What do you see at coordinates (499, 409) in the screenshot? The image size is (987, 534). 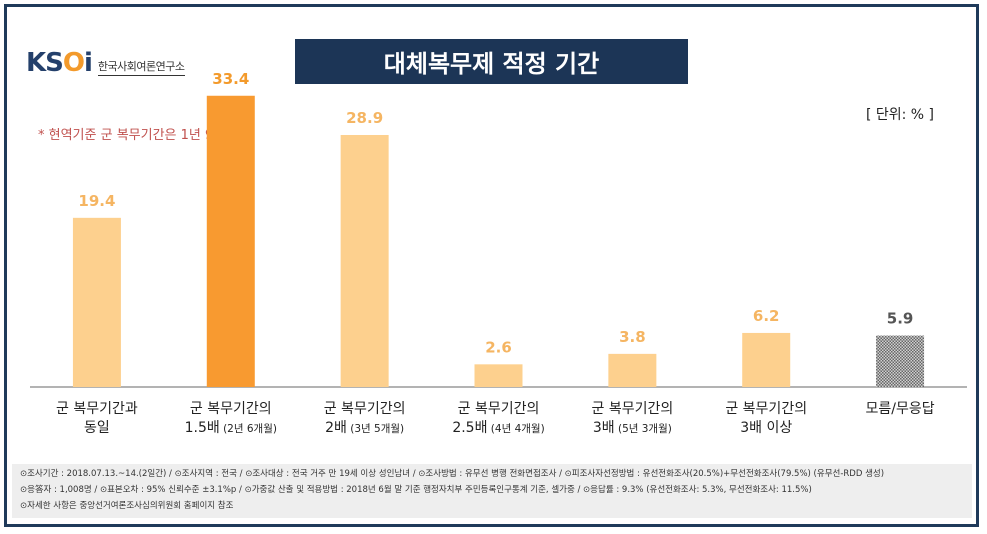 I see `category-label-3-0: 군 복무기간의` at bounding box center [499, 409].